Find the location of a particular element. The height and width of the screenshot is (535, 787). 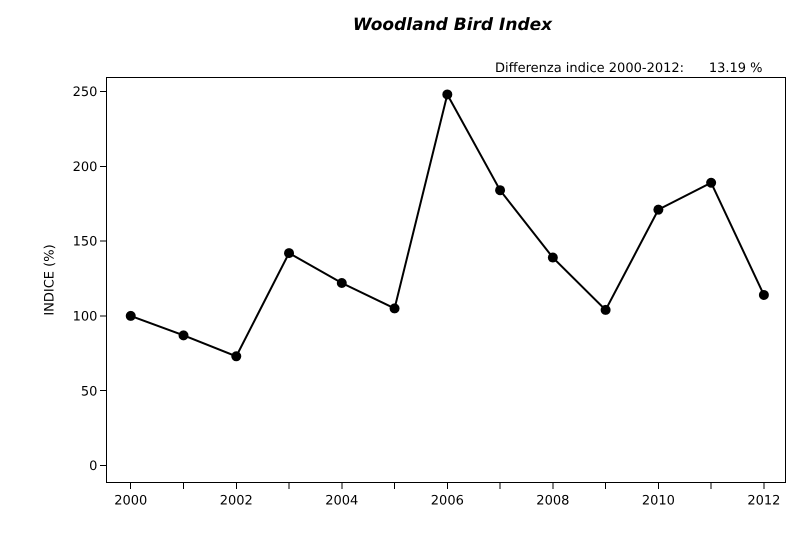

chart-subtitle: Differenza indice 2000-2012: 13.19 % is located at coordinates (629, 68).